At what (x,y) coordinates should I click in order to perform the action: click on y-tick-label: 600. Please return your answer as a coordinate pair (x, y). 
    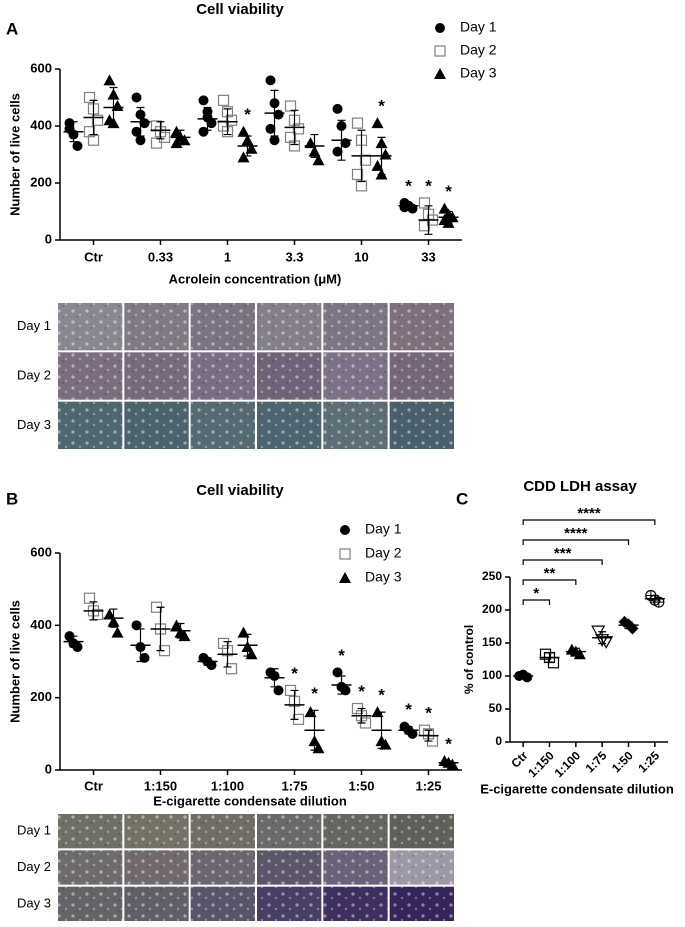
    Looking at the image, I should click on (41, 551).